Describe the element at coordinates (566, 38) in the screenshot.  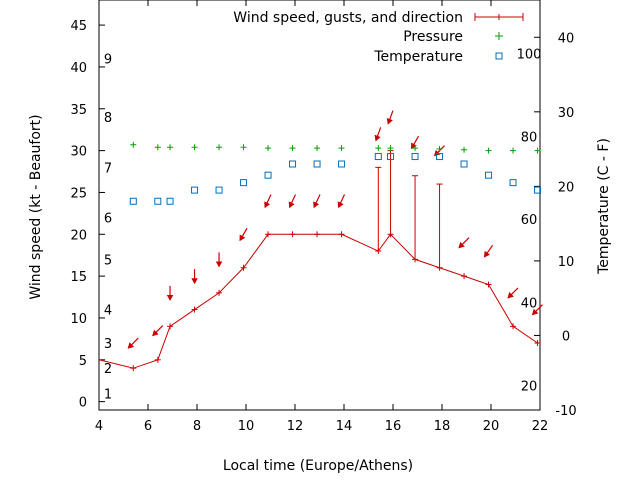
I see `y2-tick-label: 40` at that location.